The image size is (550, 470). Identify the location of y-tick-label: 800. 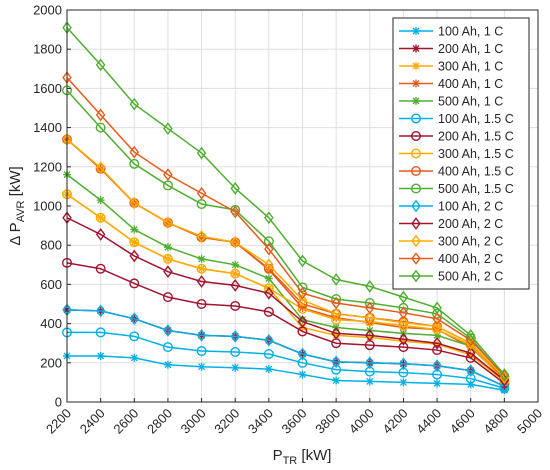
(51, 245).